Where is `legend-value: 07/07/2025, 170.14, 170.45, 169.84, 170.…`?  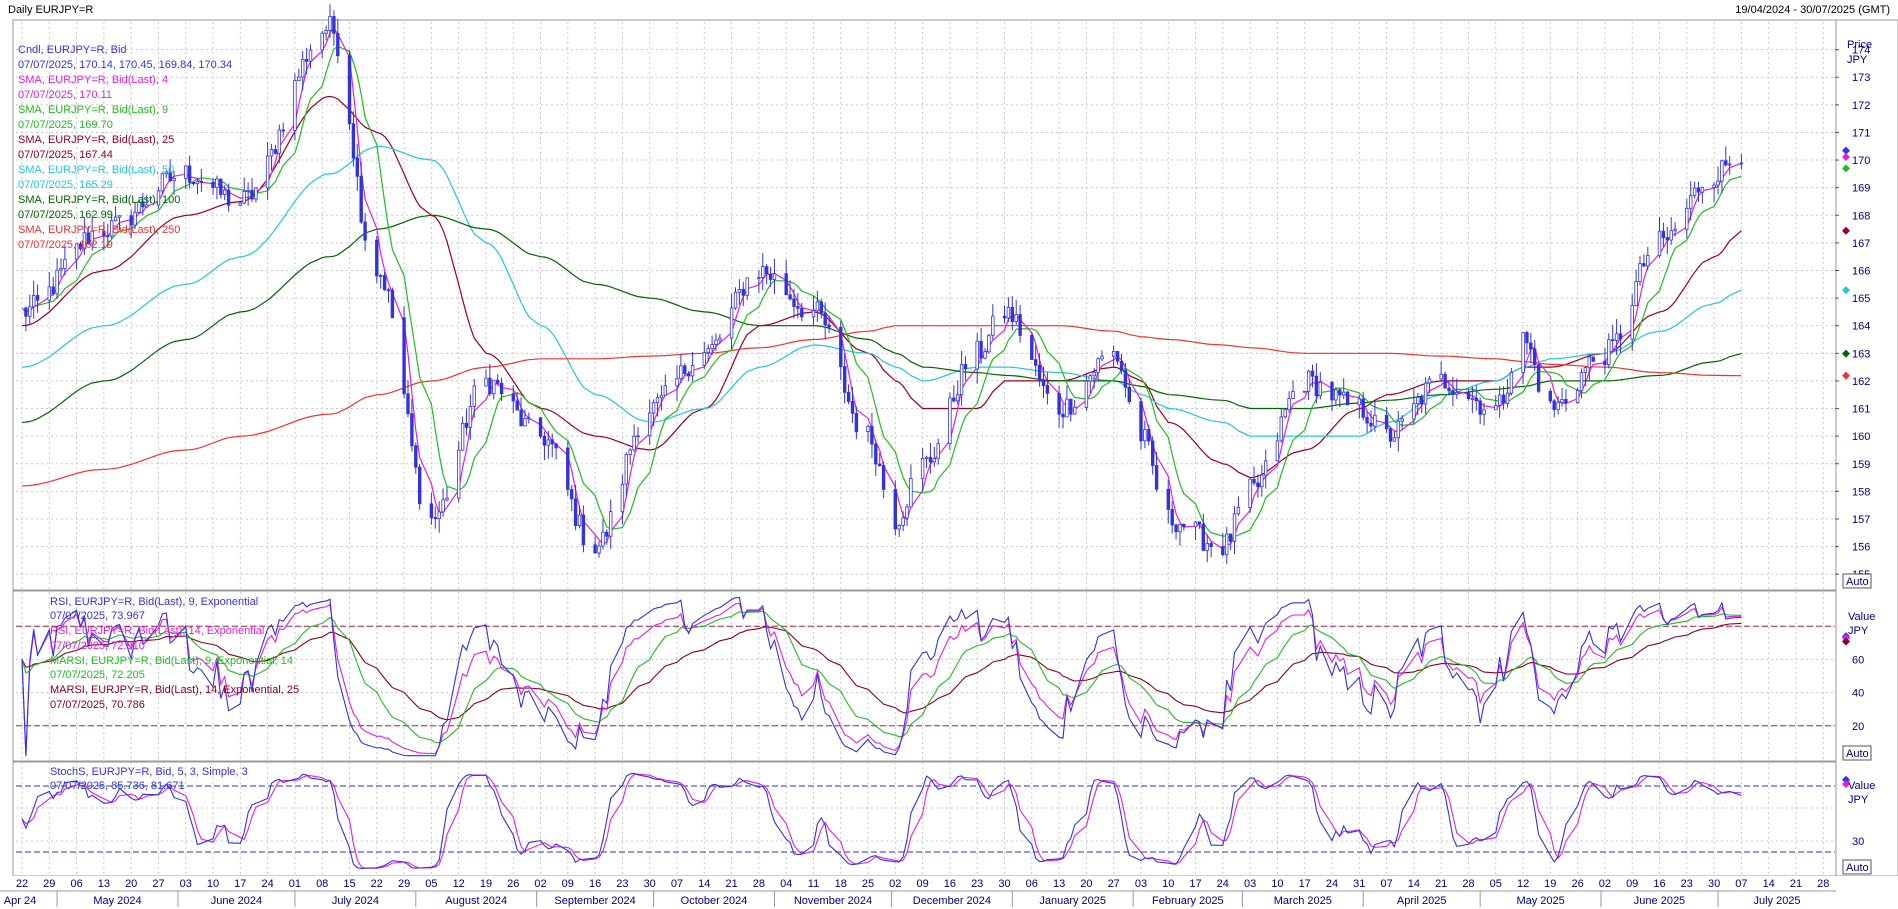
legend-value: 07/07/2025, 170.14, 170.45, 169.84, 170.… is located at coordinates (125, 65).